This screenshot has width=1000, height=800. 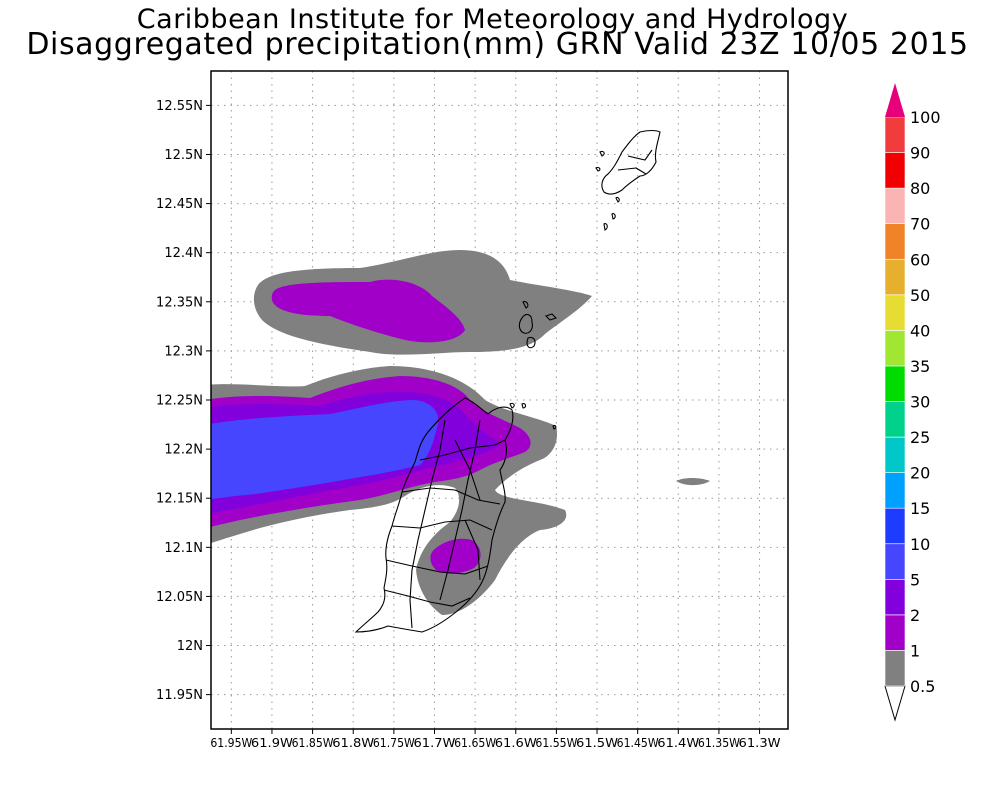 What do you see at coordinates (353, 743) in the screenshot?
I see `lon-tick-label: 61.8W` at bounding box center [353, 743].